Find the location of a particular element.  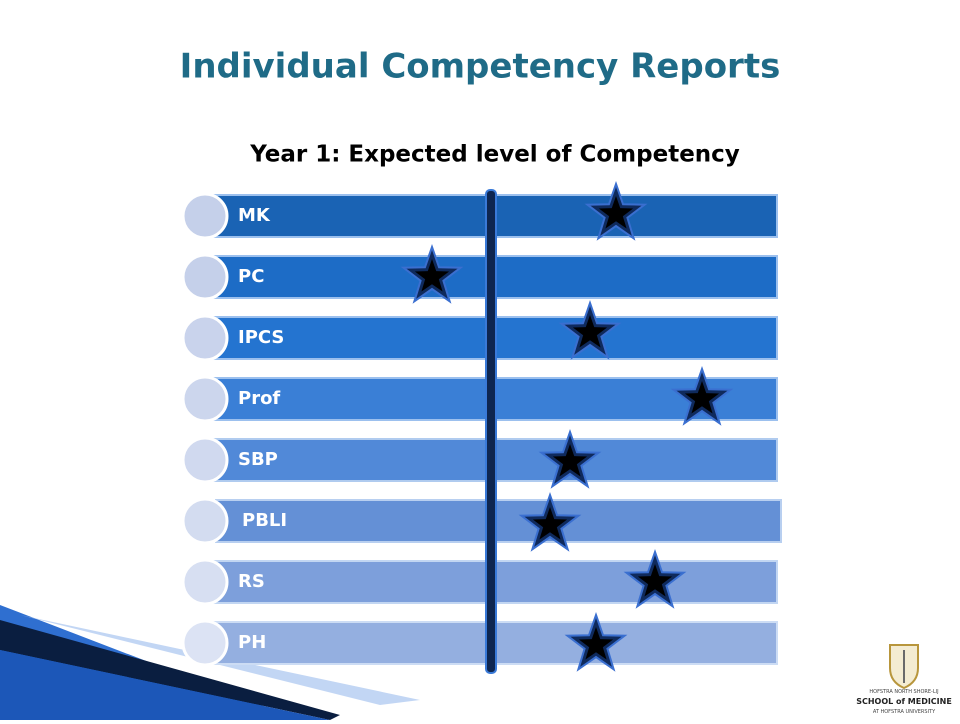

logo-line: HOFSTRA NORTH SHORE-LIJ is located at coordinates (903, 692).